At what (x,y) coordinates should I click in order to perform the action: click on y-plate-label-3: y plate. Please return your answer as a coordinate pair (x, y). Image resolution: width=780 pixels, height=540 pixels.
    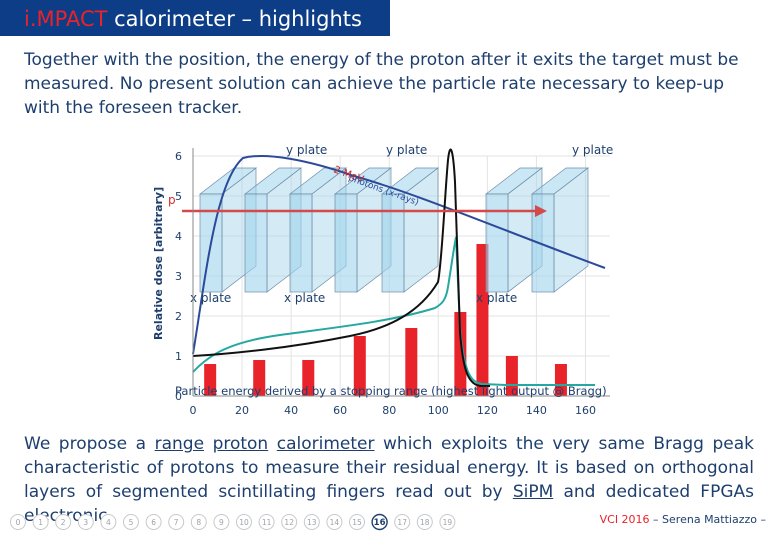
    Looking at the image, I should click on (592, 150).